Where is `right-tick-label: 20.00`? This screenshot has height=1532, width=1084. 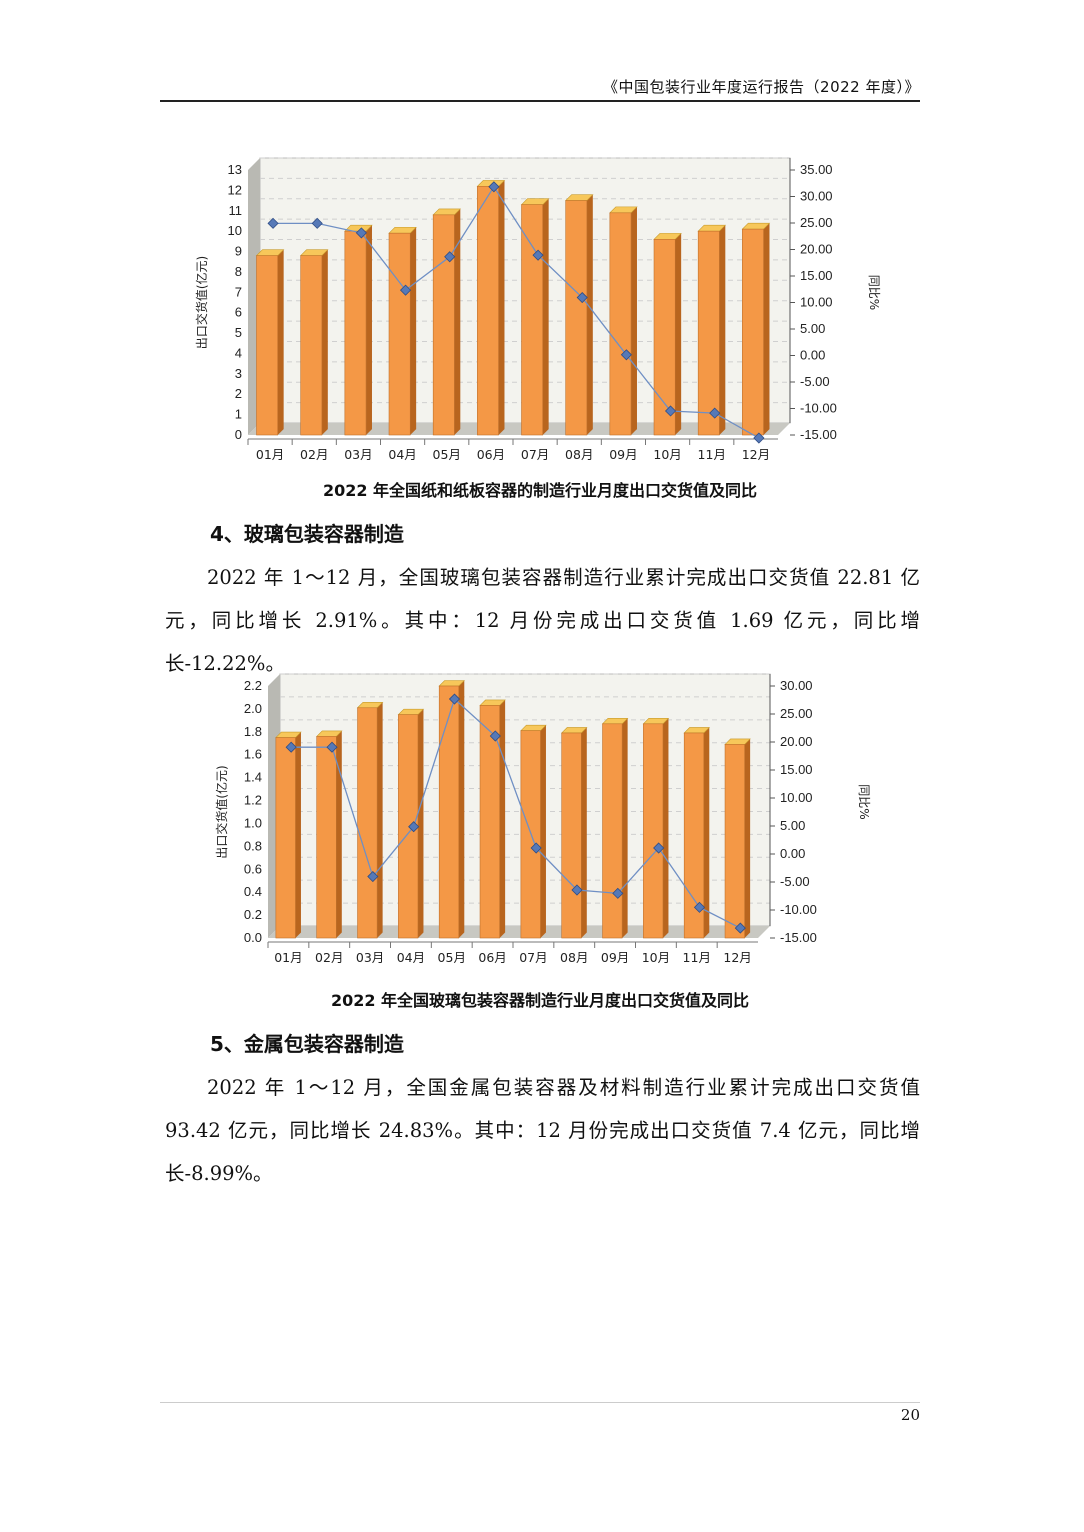
right-tick-label: 20.00 is located at coordinates (796, 741).